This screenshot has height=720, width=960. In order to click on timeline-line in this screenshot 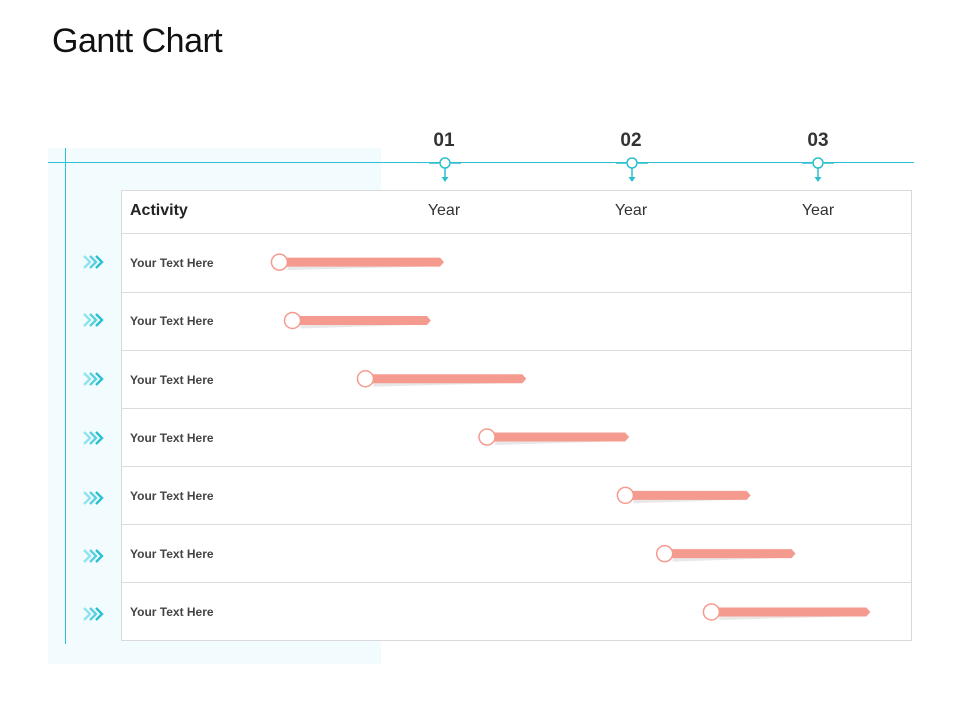, I will do `click(481, 162)`.